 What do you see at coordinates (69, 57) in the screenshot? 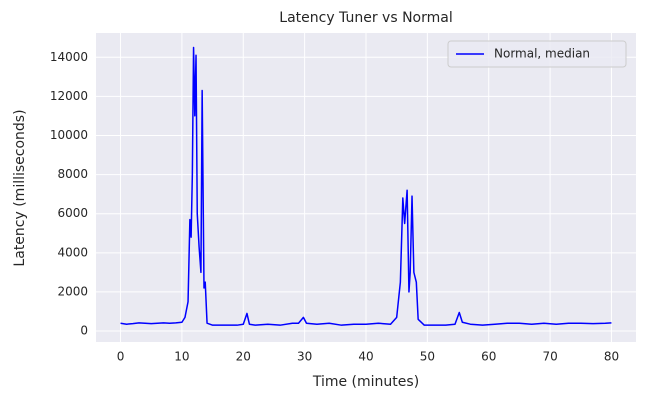
I see `y-tick-label: 14000` at bounding box center [69, 57].